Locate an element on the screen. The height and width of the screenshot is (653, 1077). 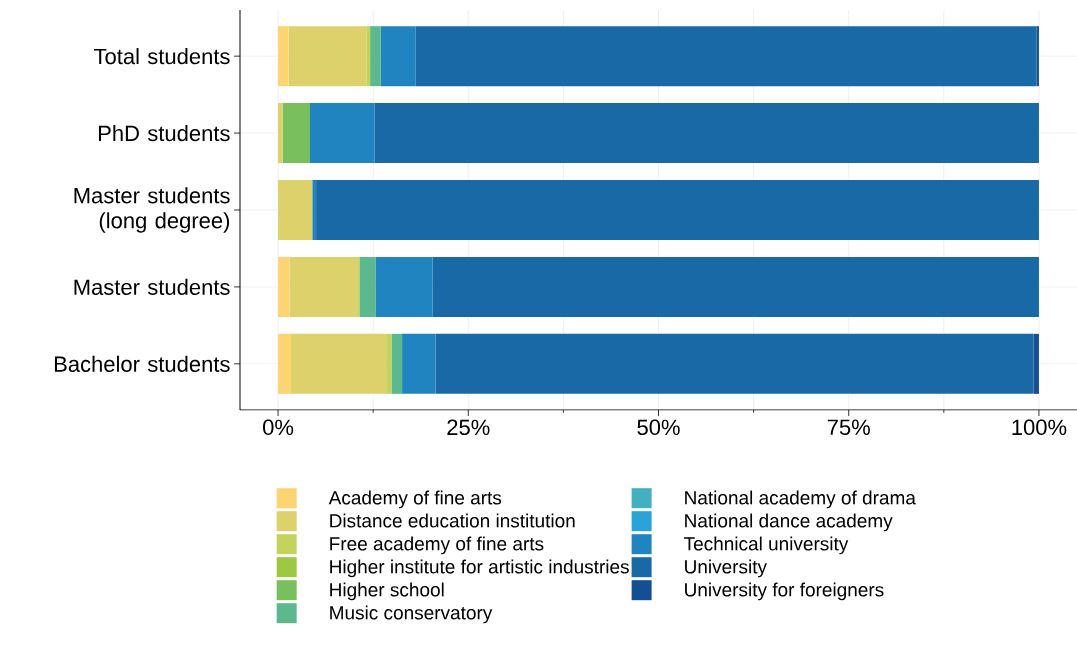
y-tick-label: PhD students is located at coordinates (164, 133).